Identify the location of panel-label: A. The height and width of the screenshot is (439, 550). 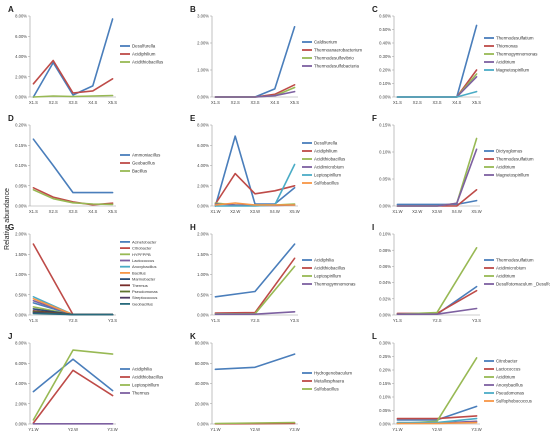
(11, 9).